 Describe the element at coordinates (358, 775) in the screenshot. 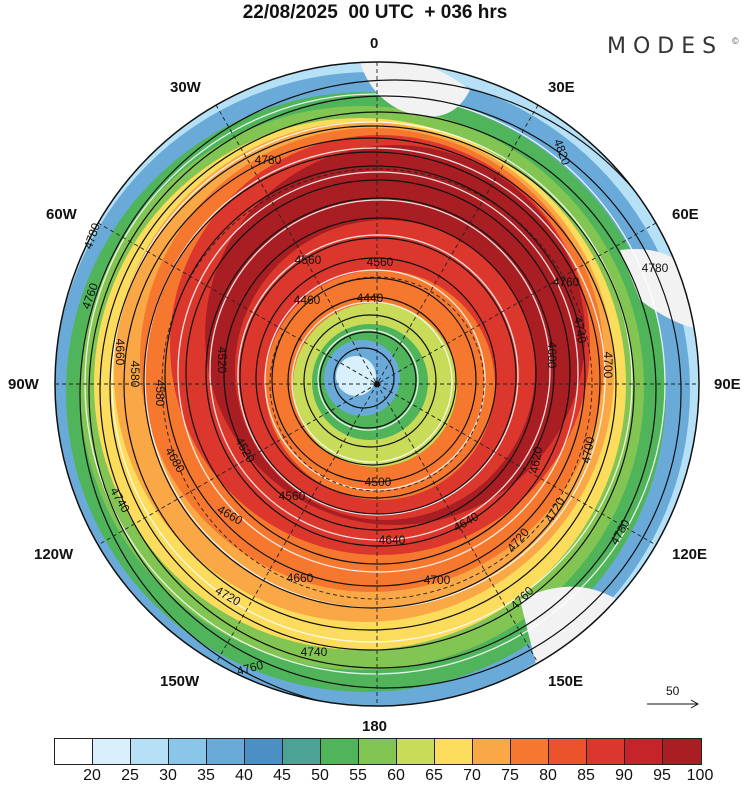

I see `colorbar-tick-label: 55` at that location.